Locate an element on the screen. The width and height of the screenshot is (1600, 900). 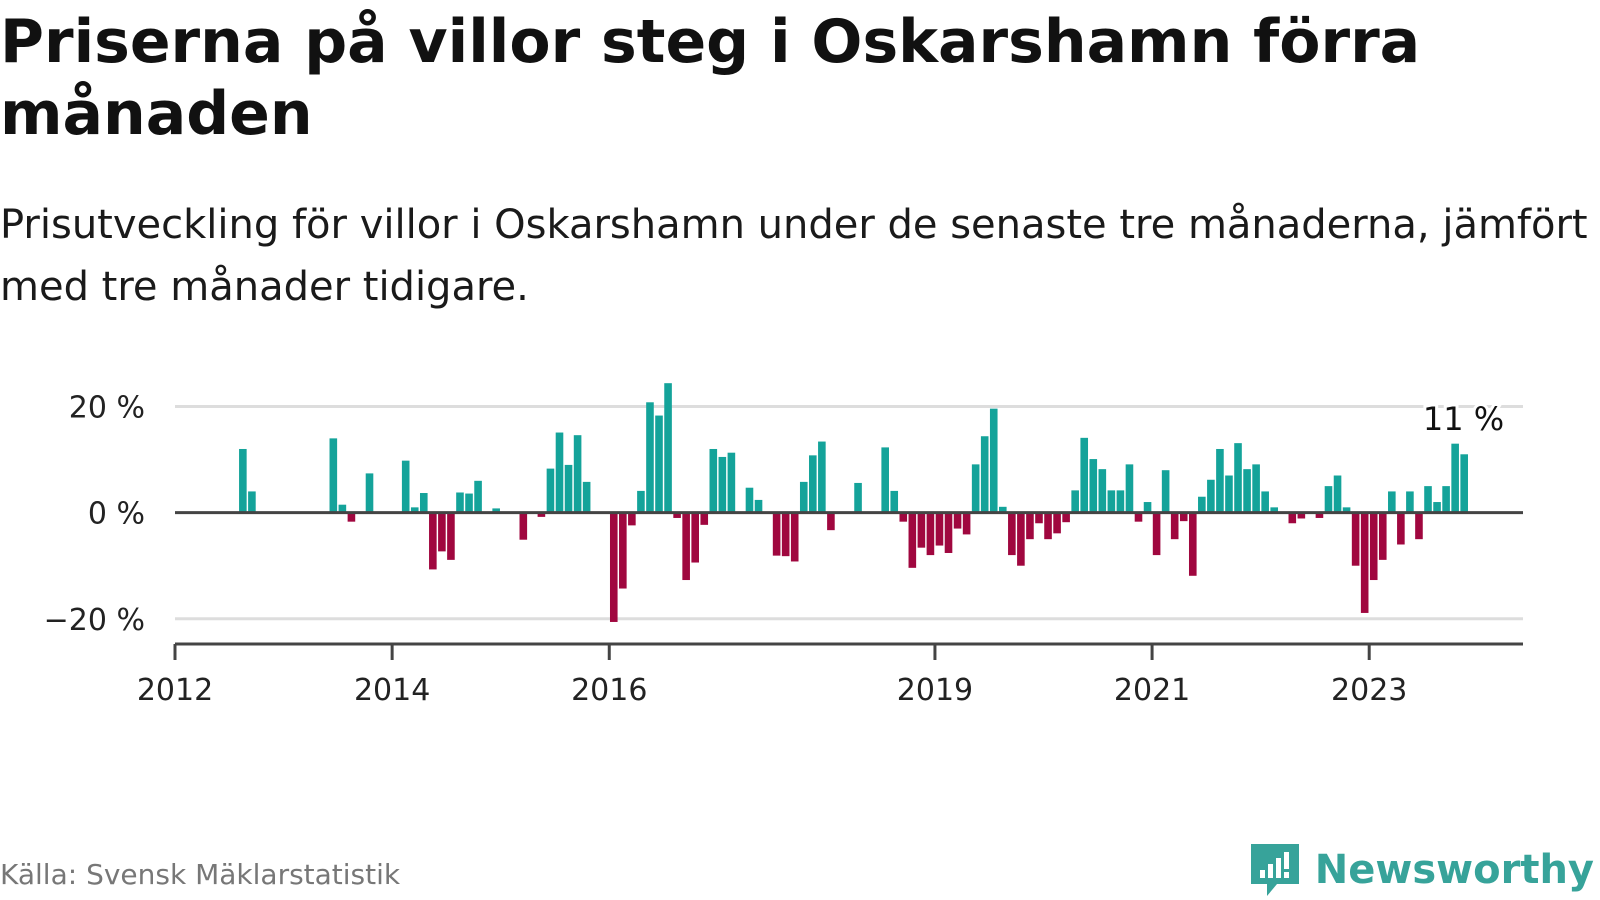
annotation-label: 11 % is located at coordinates (1463, 419).